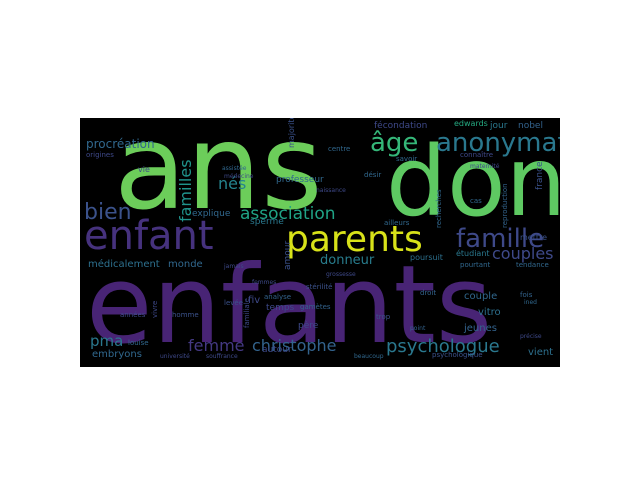  What do you see at coordinates (149, 236) in the screenshot?
I see `word-enfant: enfant` at bounding box center [149, 236].